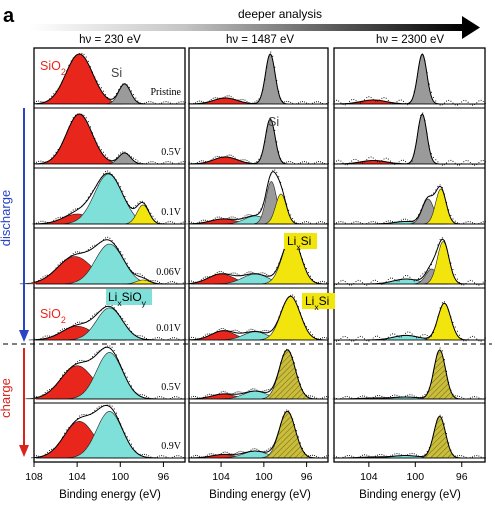  I want to click on label-lixsi-0-01v: LixSi, so click(318, 302).